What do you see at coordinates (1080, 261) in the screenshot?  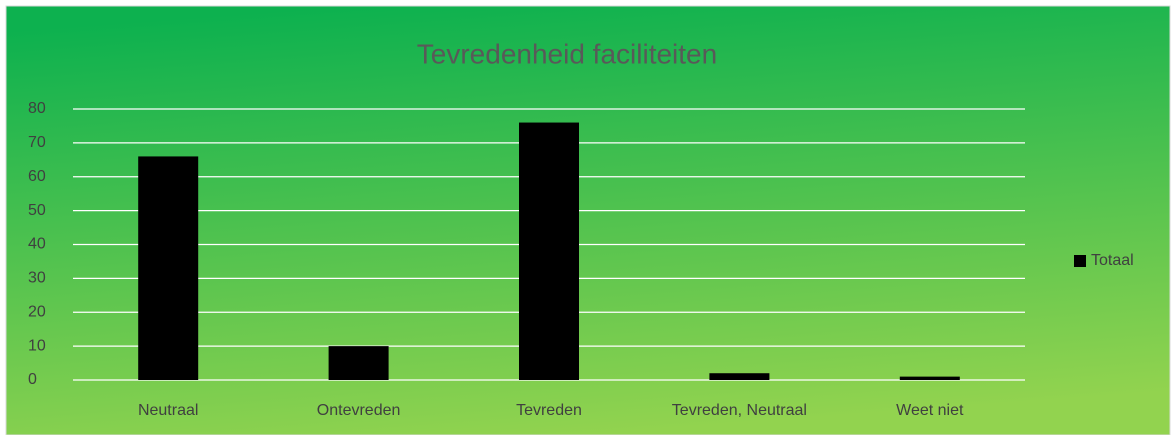 I see `legend-swatch` at bounding box center [1080, 261].